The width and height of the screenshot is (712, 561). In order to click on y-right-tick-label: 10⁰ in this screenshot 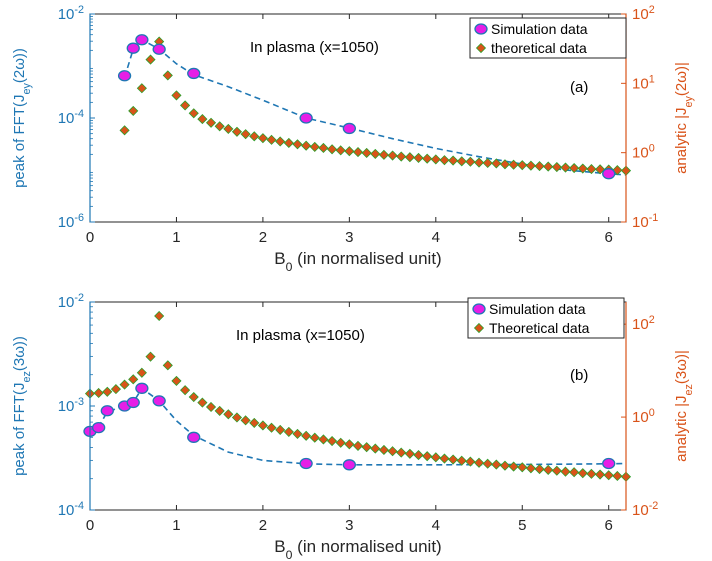, I will do `click(643, 152)`.